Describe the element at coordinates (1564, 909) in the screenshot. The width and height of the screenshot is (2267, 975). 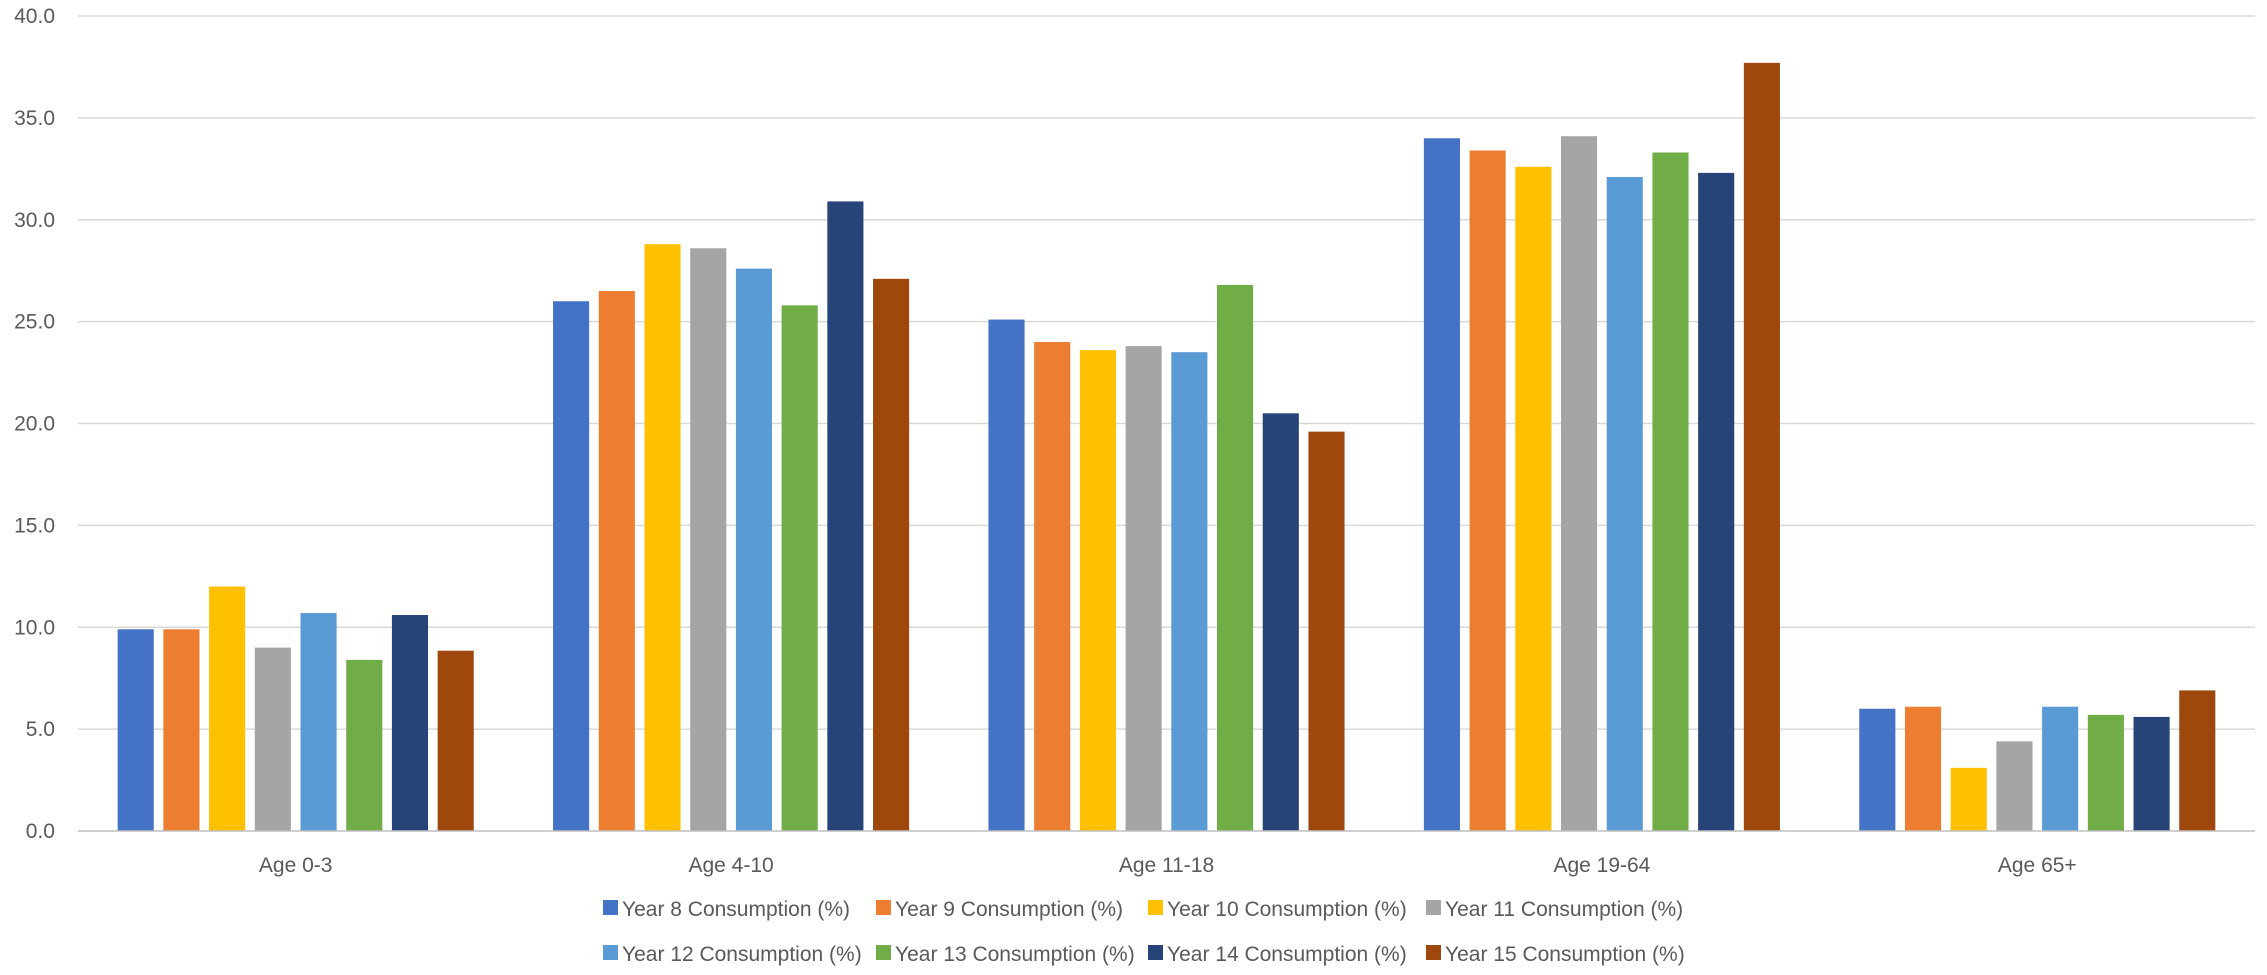
I see `legend-label: Year 11 Consumption (%)` at that location.